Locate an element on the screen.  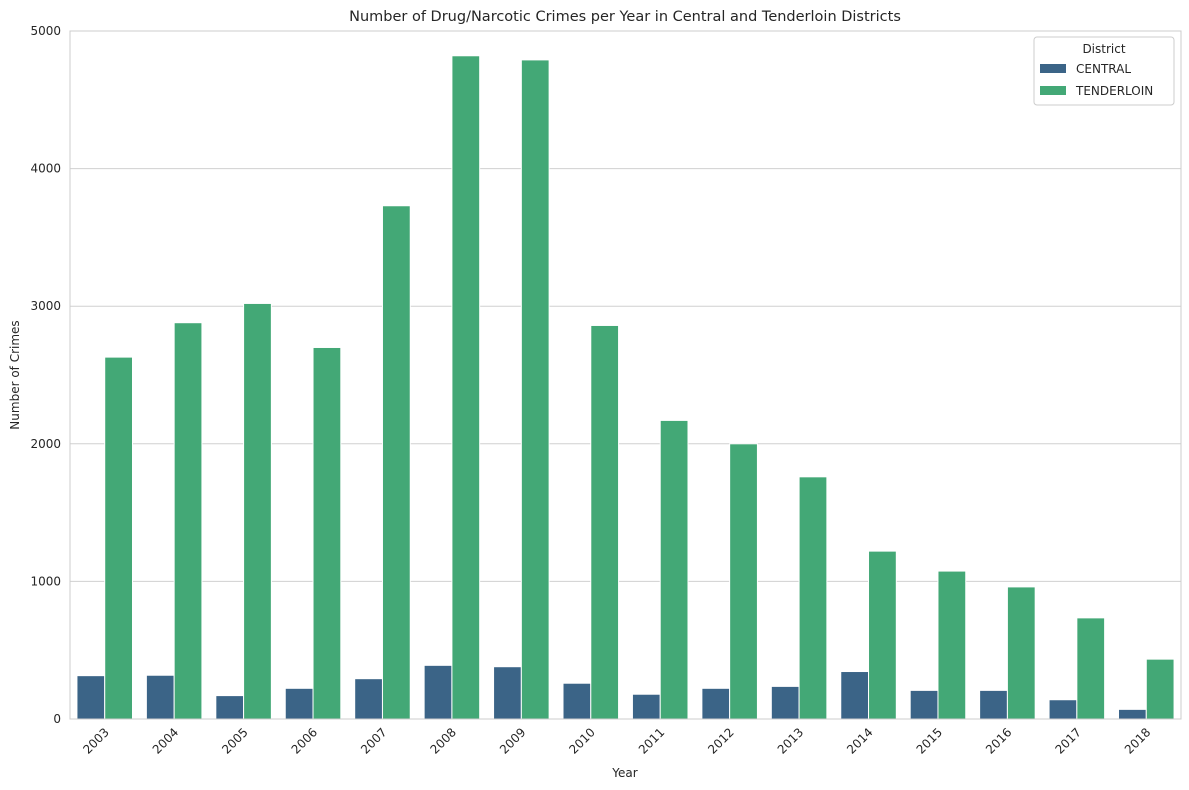
legend-label-tenderloin: TENDERLOIN is located at coordinates (1114, 91).